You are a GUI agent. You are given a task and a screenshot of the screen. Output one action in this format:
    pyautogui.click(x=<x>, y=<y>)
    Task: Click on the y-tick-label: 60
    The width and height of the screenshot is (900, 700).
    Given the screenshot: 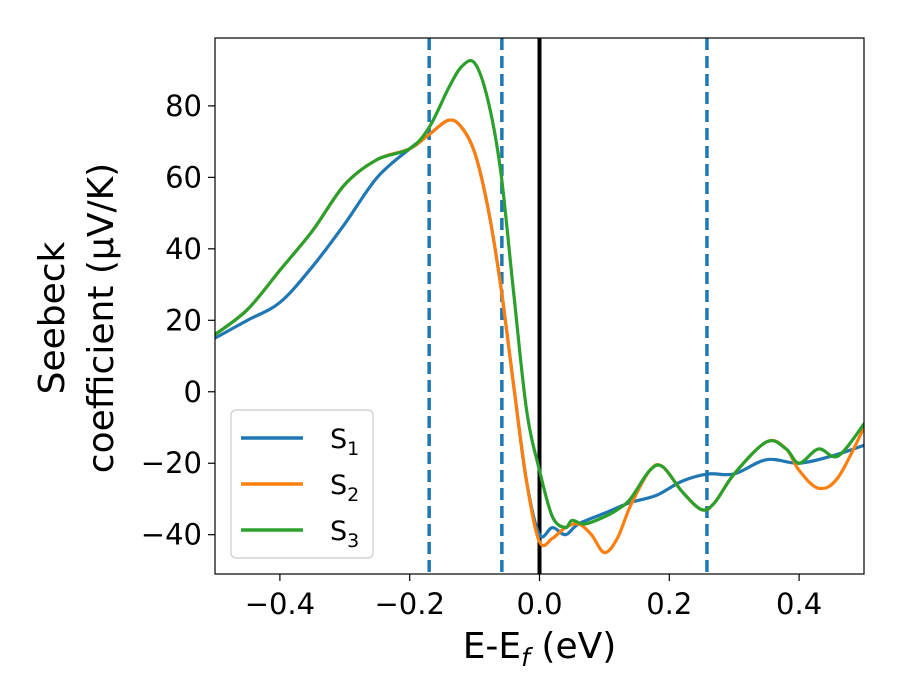 What is the action you would take?
    pyautogui.click(x=183, y=177)
    